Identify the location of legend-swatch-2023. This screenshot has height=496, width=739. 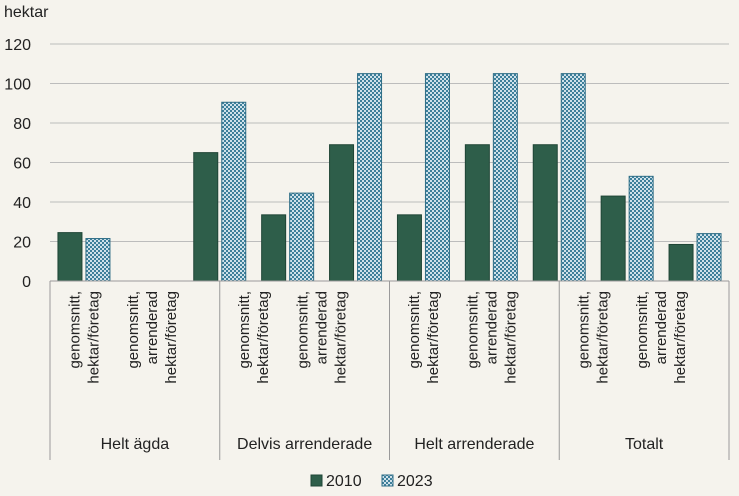
(387, 480).